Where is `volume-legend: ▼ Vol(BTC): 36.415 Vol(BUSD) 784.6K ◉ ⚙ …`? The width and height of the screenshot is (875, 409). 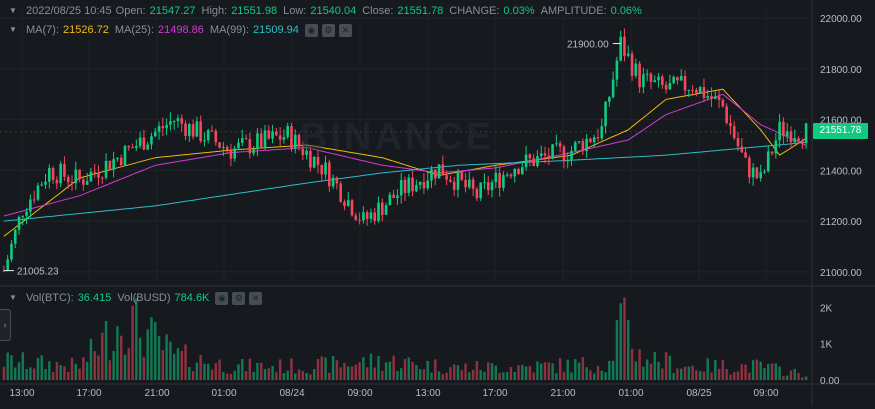
volume-legend: ▼ Vol(BTC): 36.415 Vol(BUSD) 784.6K ◉ ⚙ … is located at coordinates (133, 298).